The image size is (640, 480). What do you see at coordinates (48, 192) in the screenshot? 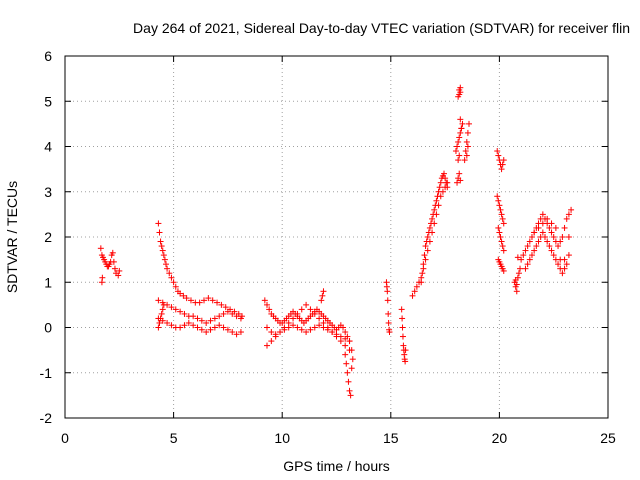
I see `y-tick-label: 3` at bounding box center [48, 192].